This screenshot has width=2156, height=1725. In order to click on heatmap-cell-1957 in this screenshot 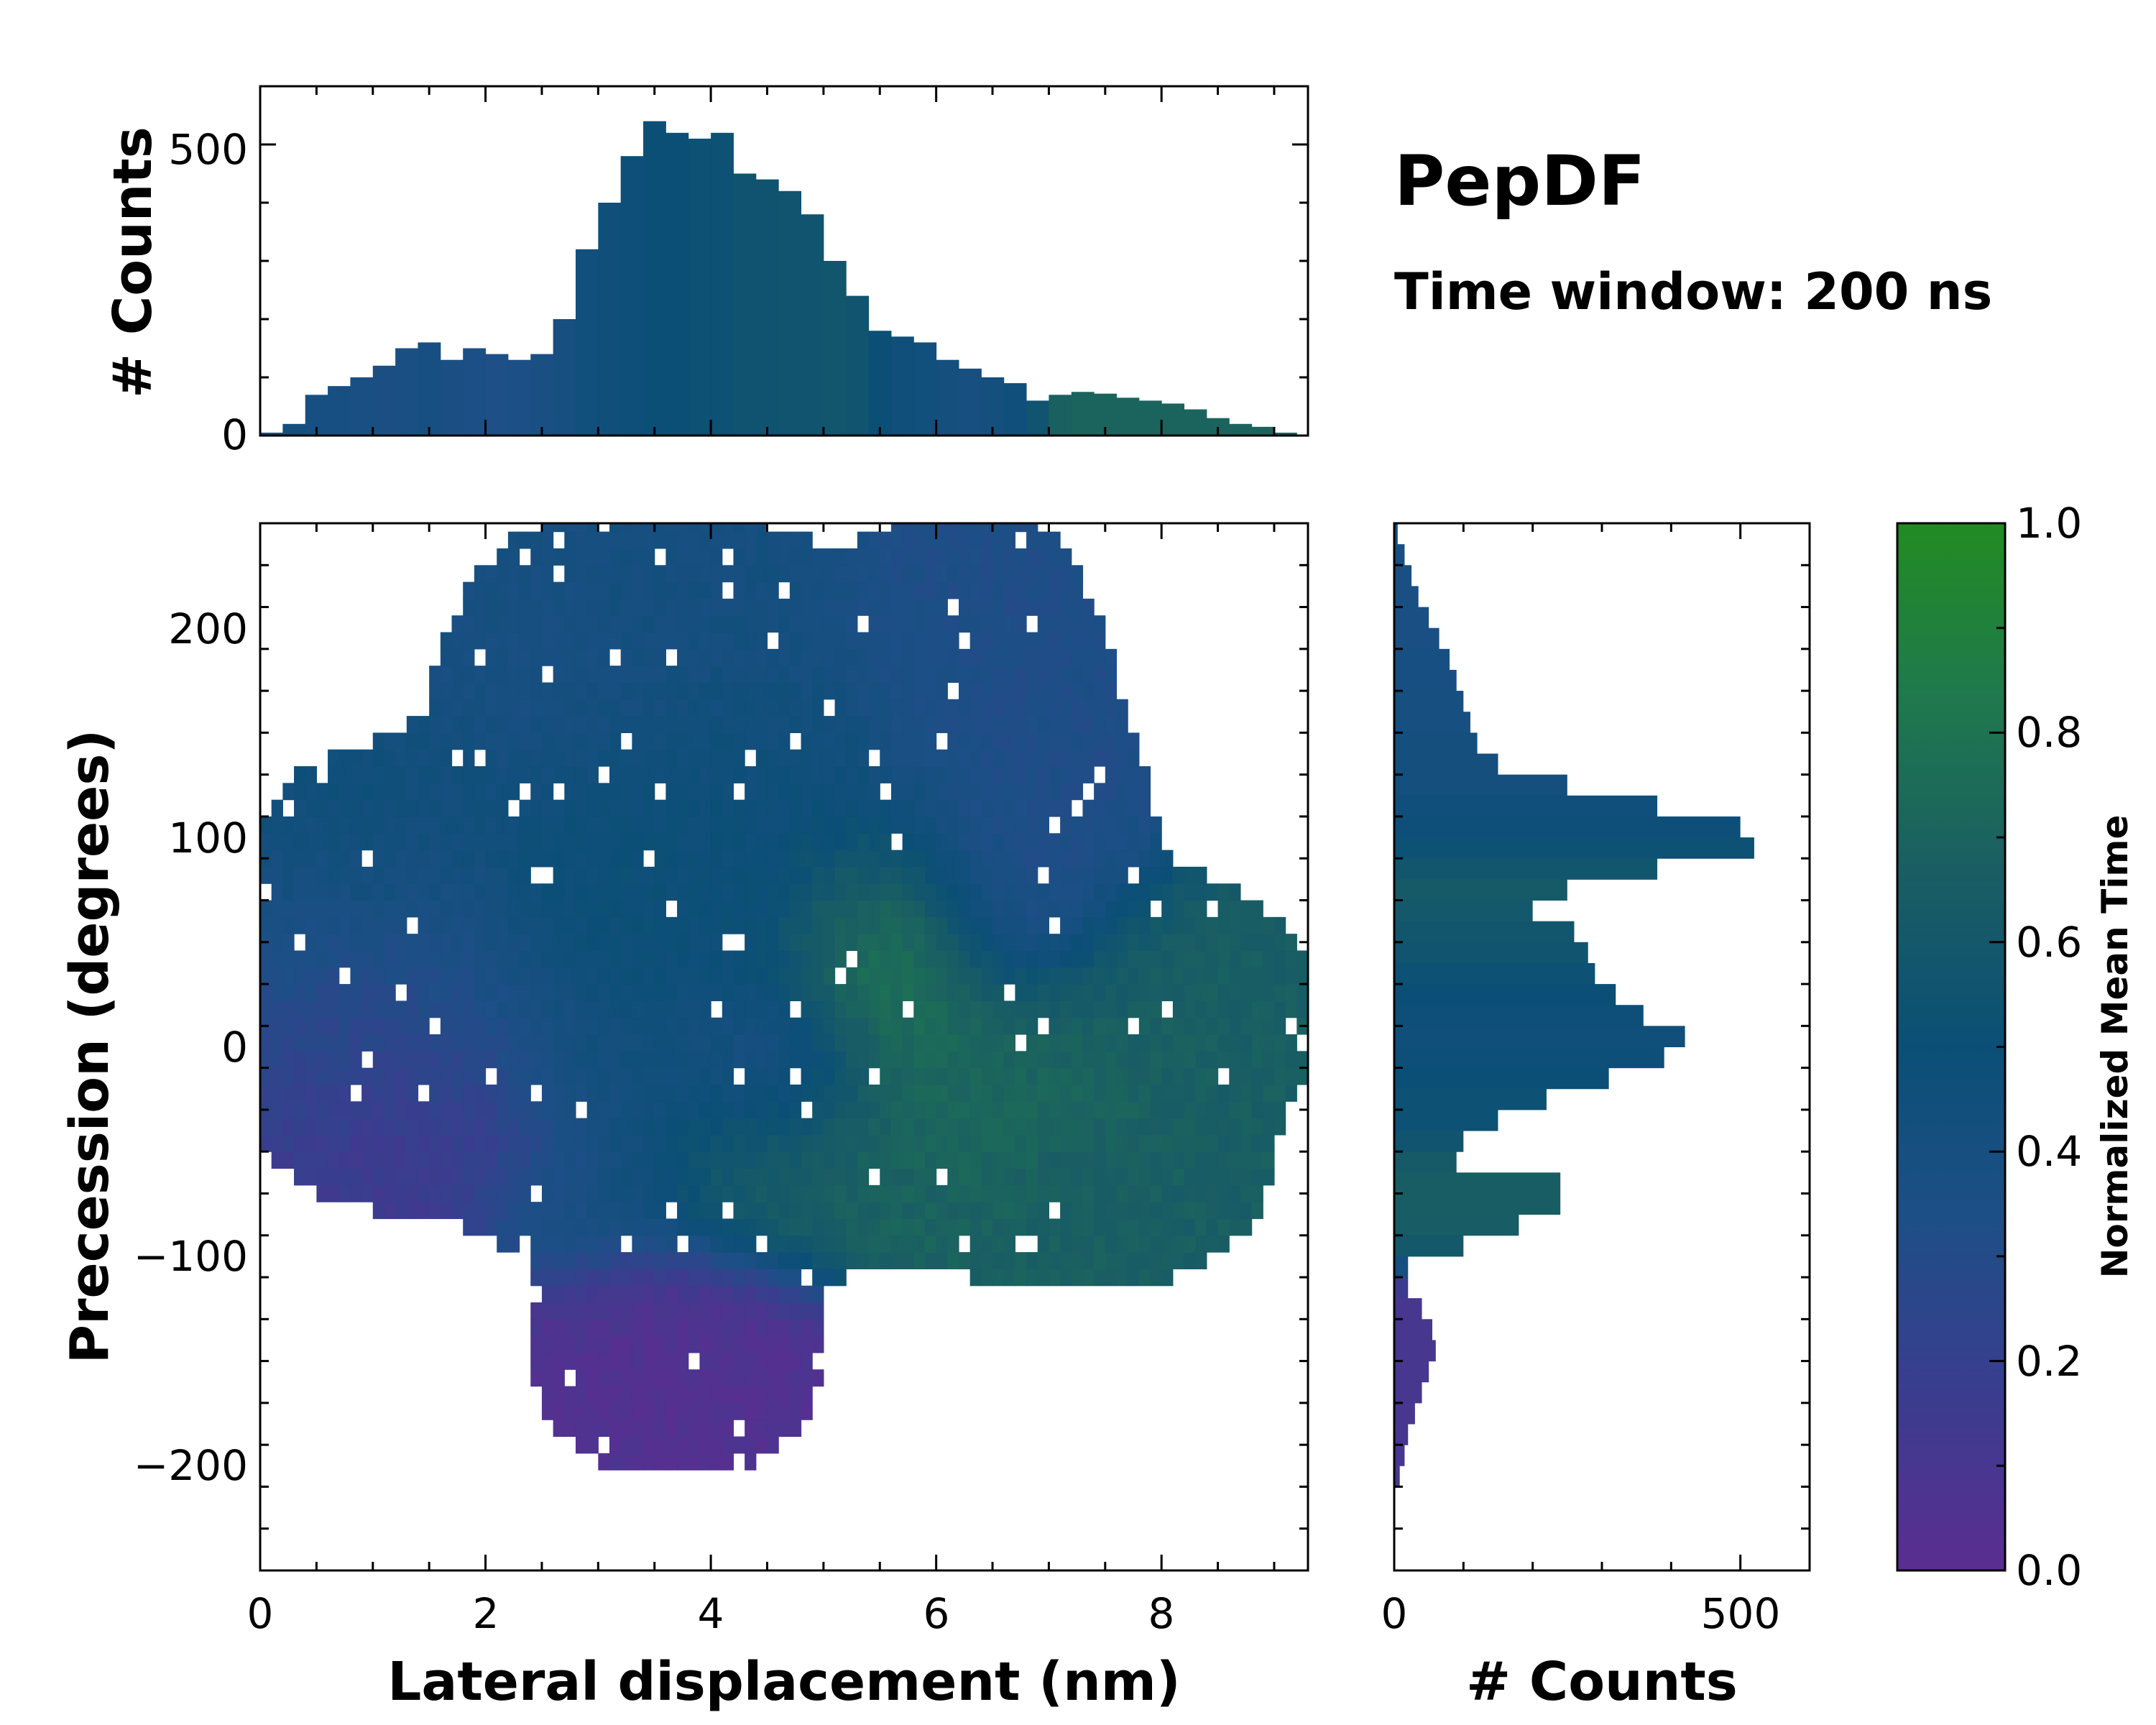, I will do `click(784, 892)`.